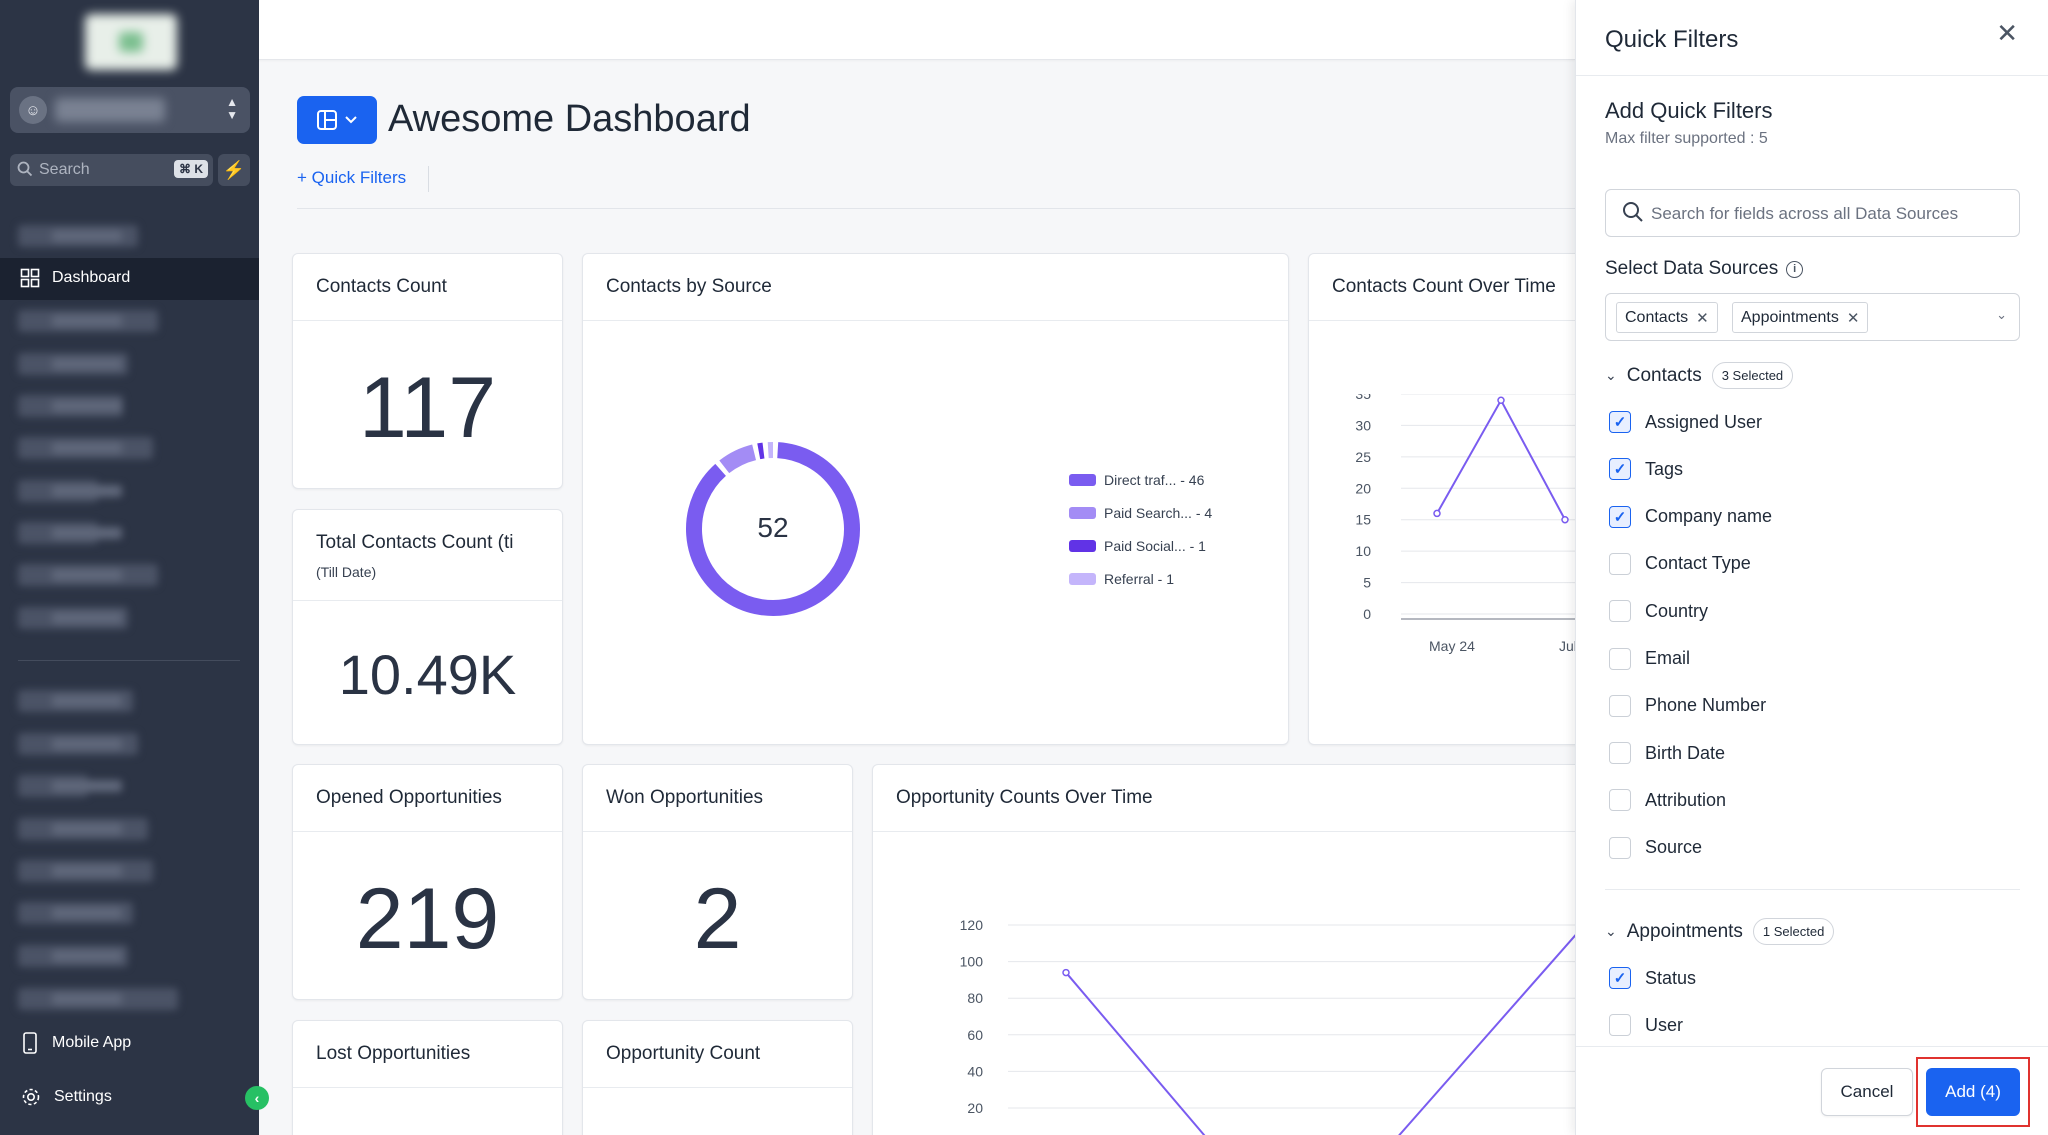 The height and width of the screenshot is (1135, 2048). I want to click on widget-title: Contacts Count Over Time, so click(1444, 286).